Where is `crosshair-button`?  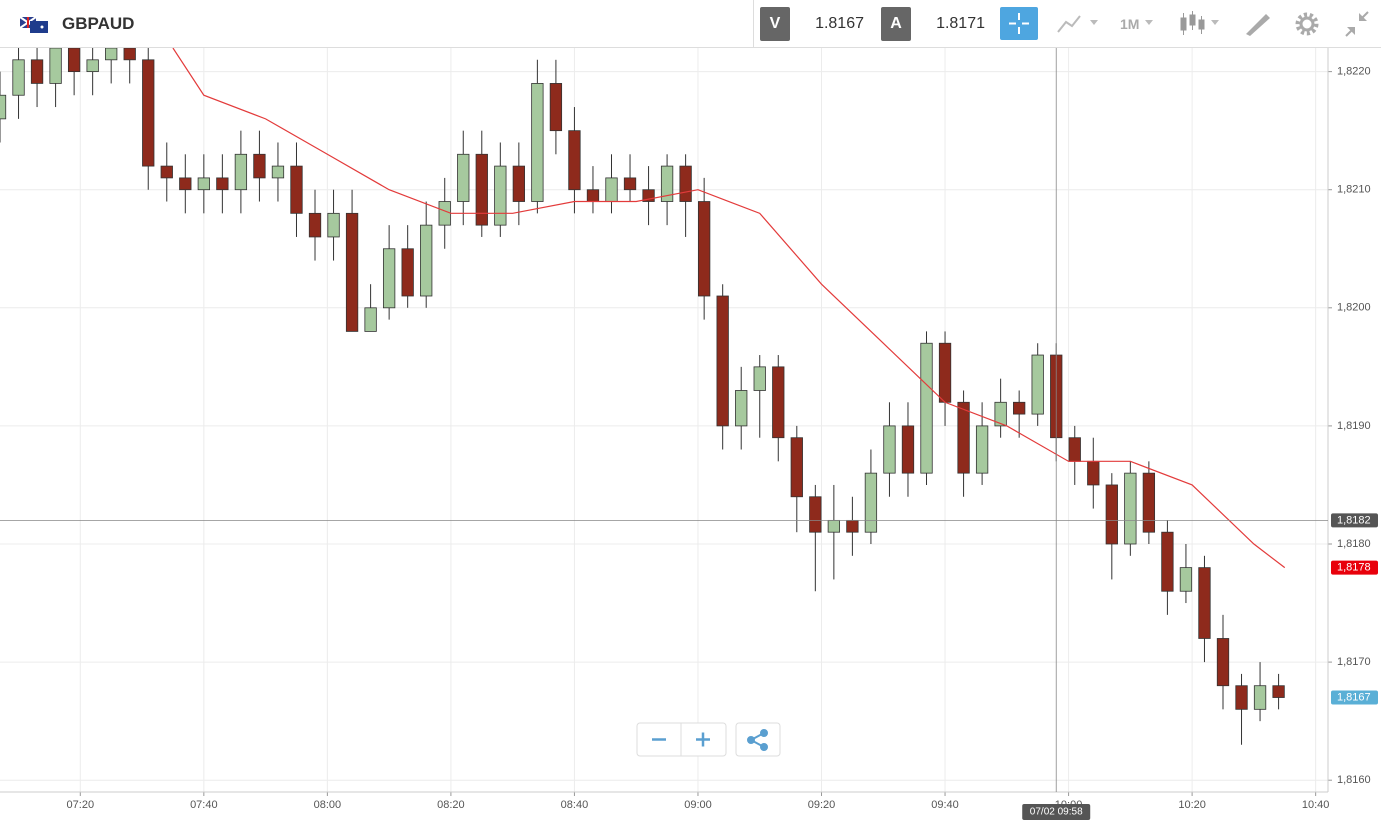
crosshair-button is located at coordinates (1019, 23).